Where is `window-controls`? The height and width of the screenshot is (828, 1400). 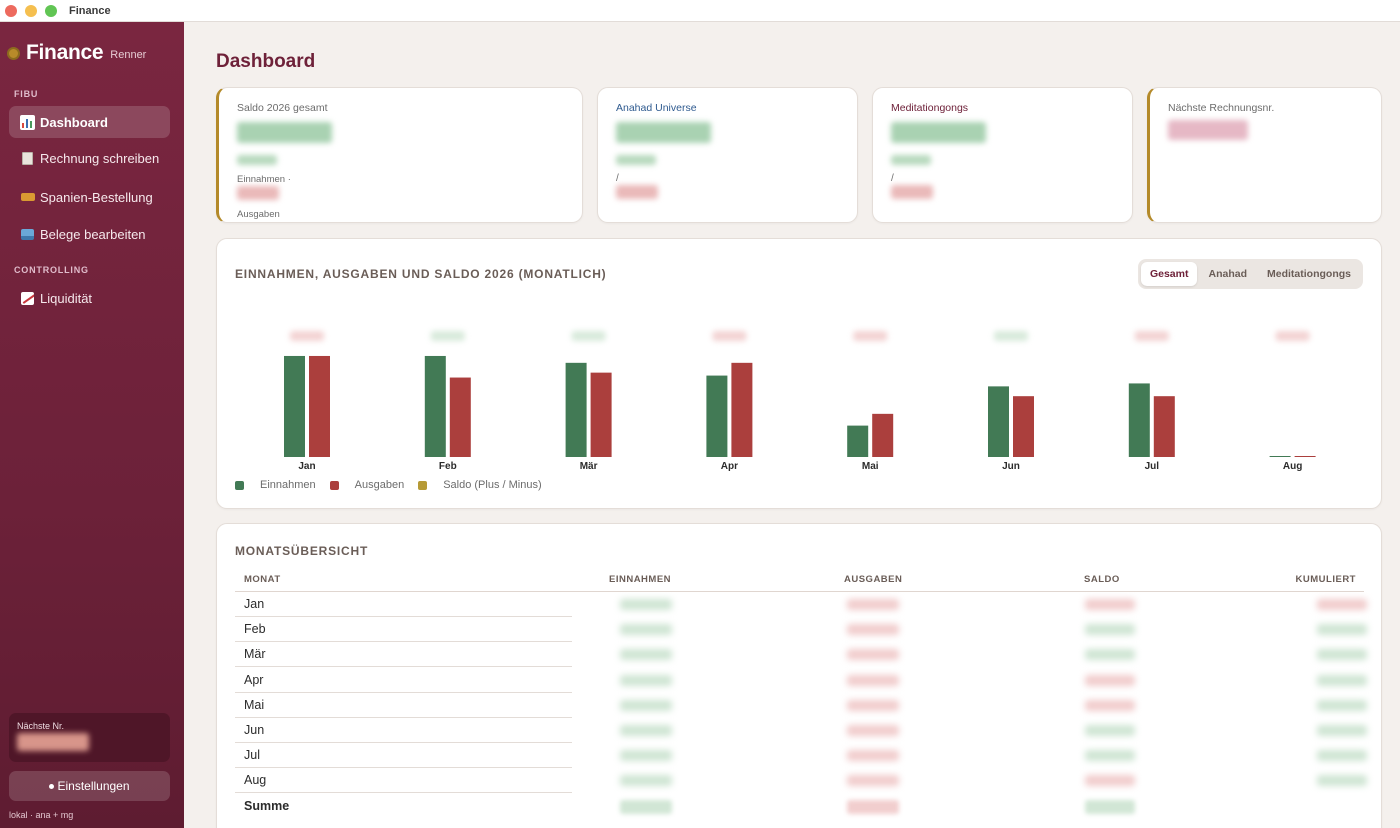
window-controls is located at coordinates (31, 10).